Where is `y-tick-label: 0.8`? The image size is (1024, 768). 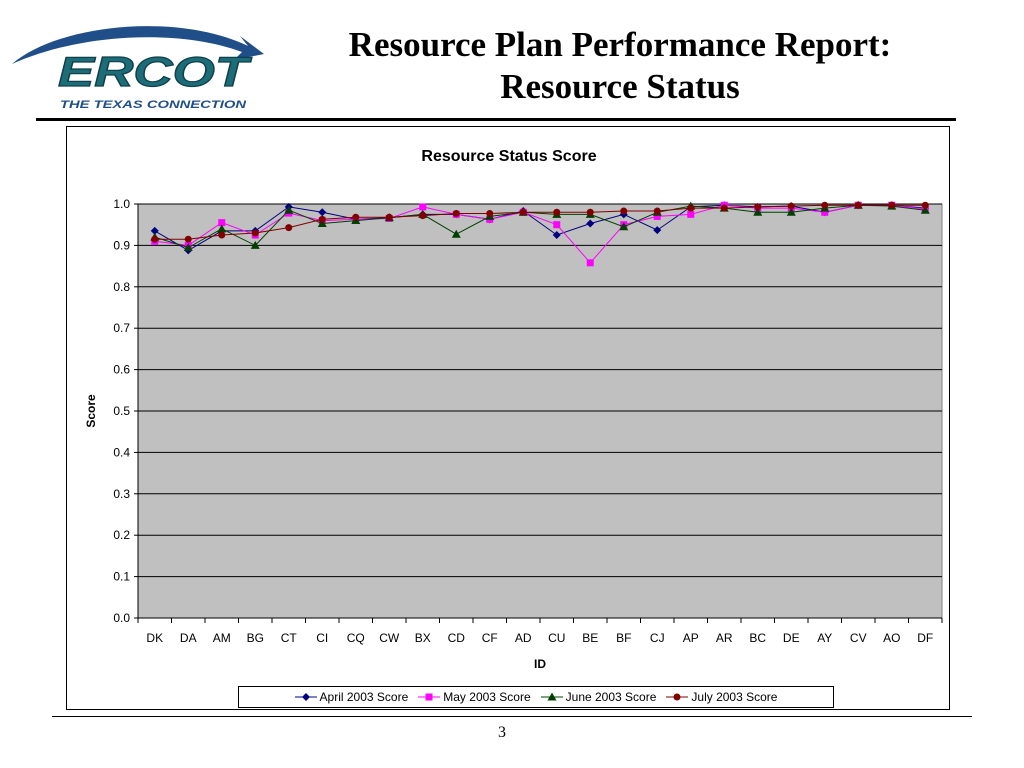 y-tick-label: 0.8 is located at coordinates (121, 287).